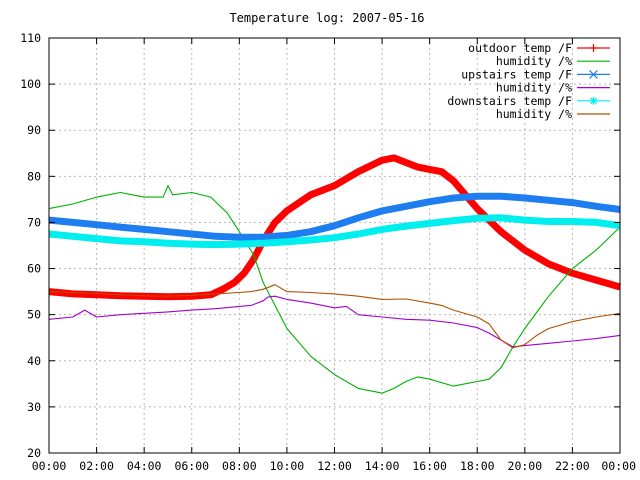 Image resolution: width=640 pixels, height=480 pixels. I want to click on y-tick-label: 30, so click(34, 407).